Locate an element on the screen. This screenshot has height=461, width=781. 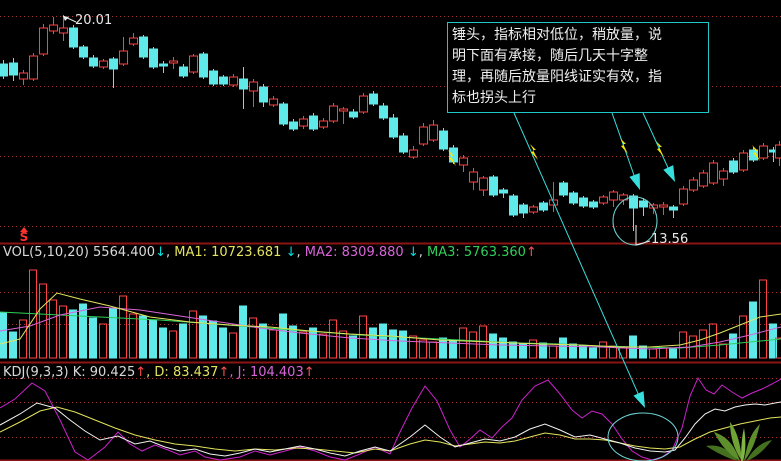
kdj-k-line is located at coordinates (390, 429).